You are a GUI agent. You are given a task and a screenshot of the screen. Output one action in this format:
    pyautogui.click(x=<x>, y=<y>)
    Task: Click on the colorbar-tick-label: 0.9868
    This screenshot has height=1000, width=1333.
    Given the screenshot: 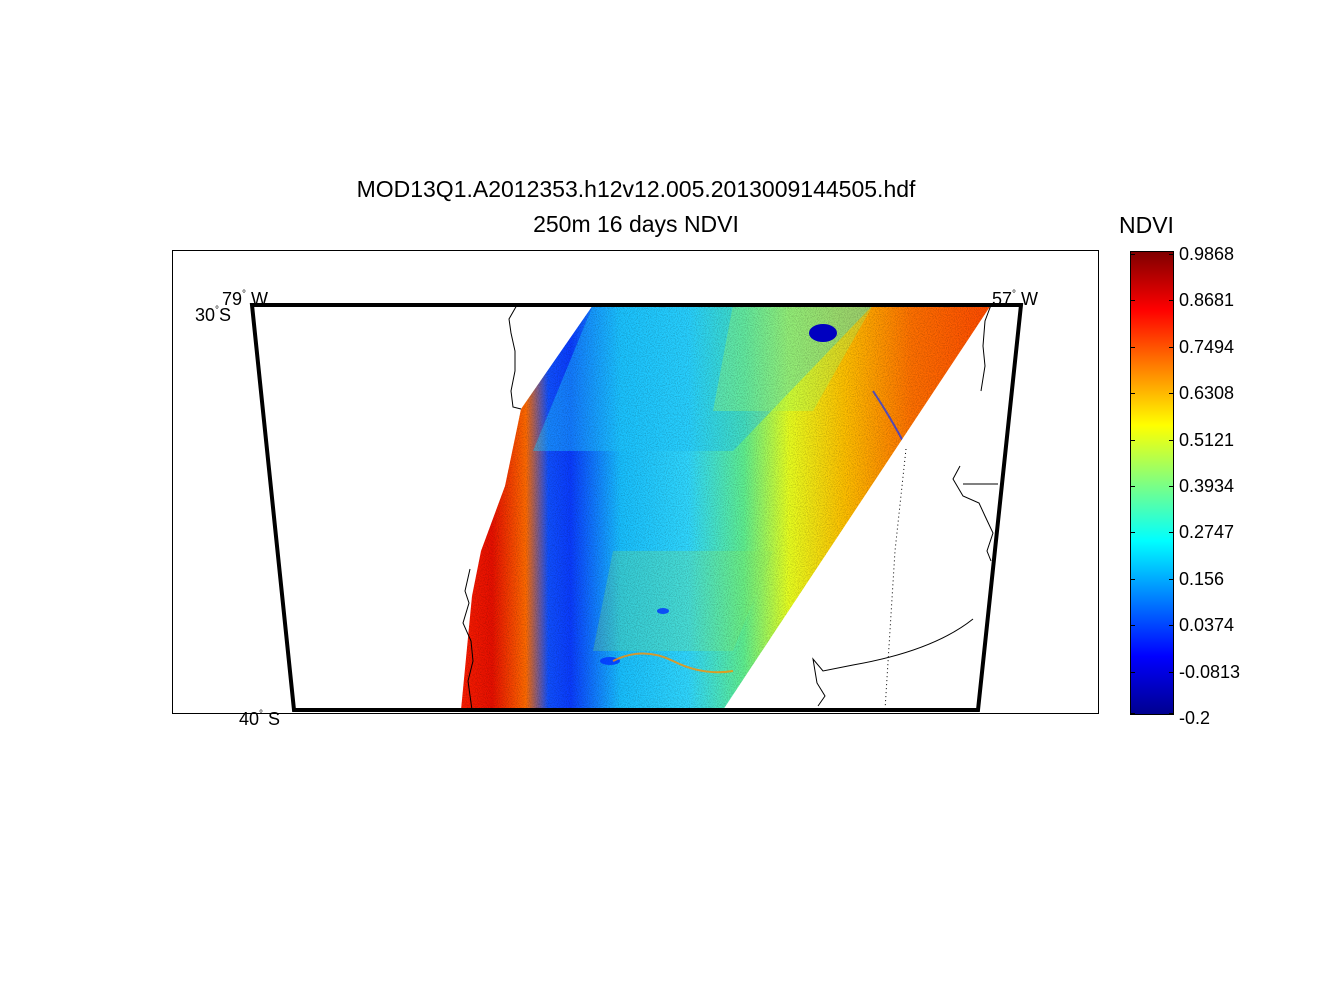 What is the action you would take?
    pyautogui.click(x=1207, y=254)
    